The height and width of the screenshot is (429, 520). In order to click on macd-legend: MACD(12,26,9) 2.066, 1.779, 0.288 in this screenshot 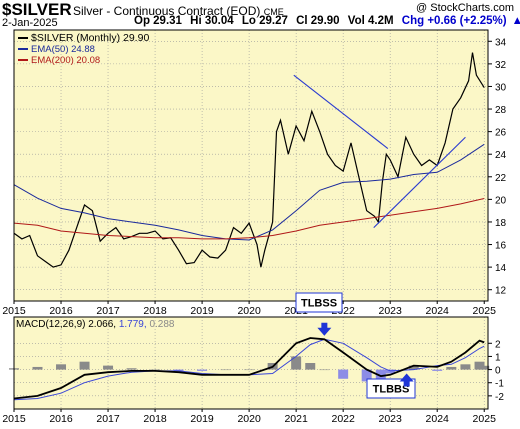, I will do `click(95, 324)`.